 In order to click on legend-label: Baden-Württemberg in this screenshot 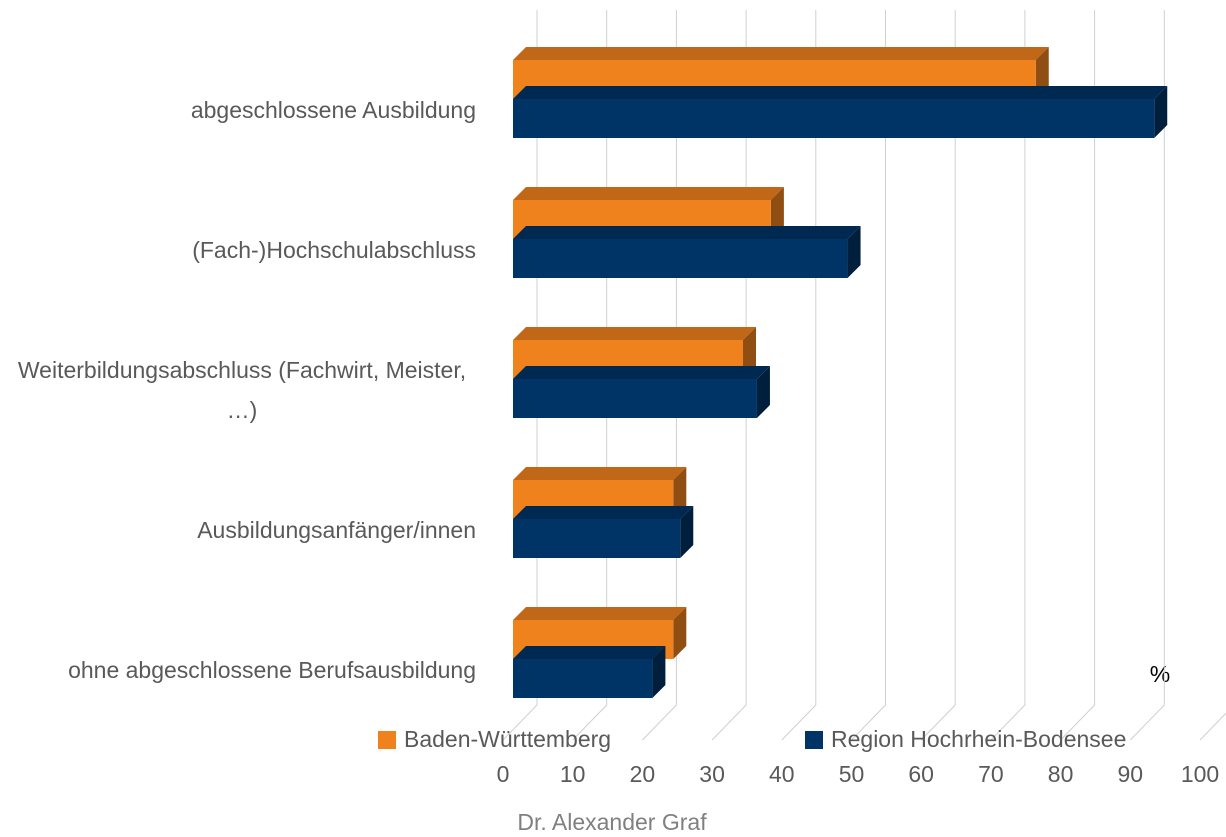, I will do `click(507, 739)`.